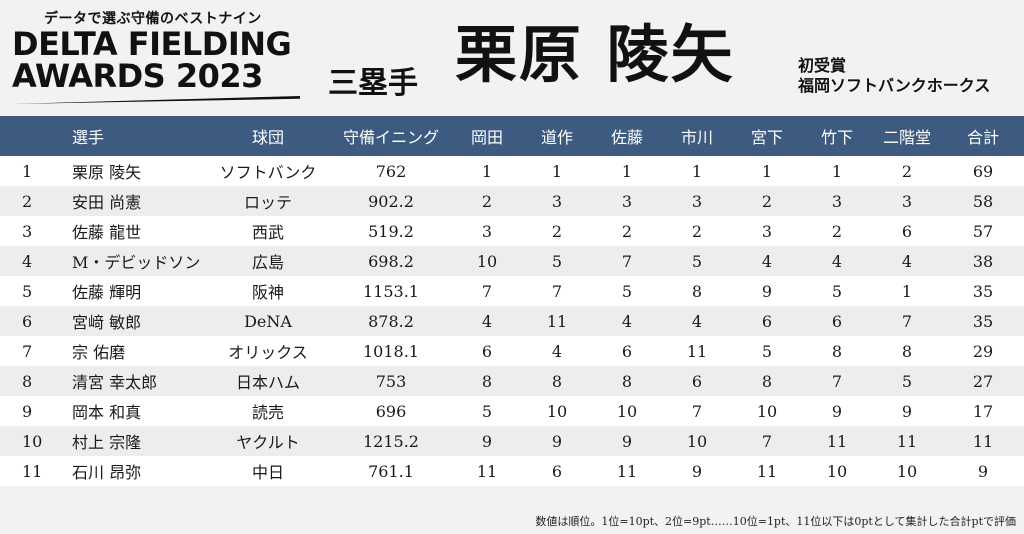 Image resolution: width=1024 pixels, height=534 pixels. What do you see at coordinates (267, 202) in the screenshot?
I see `table-cell: ロッテ` at bounding box center [267, 202].